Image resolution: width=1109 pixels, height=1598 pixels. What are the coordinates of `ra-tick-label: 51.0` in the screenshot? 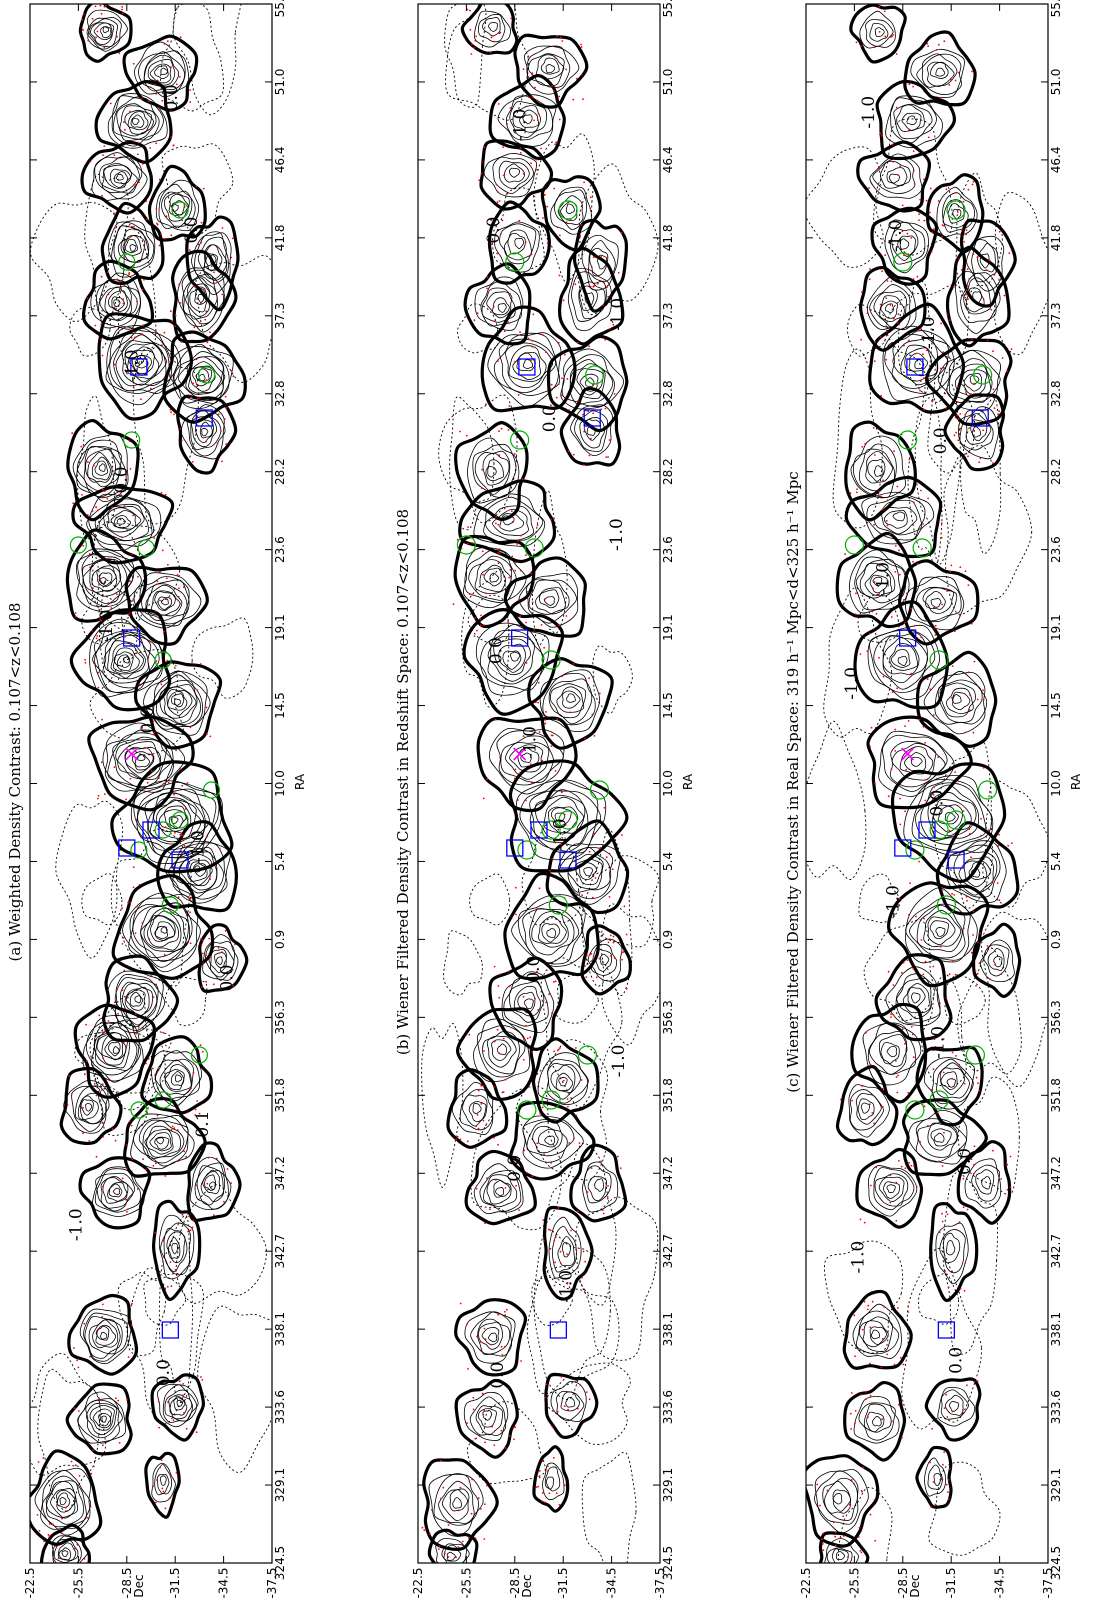 It's located at (1056, 82).